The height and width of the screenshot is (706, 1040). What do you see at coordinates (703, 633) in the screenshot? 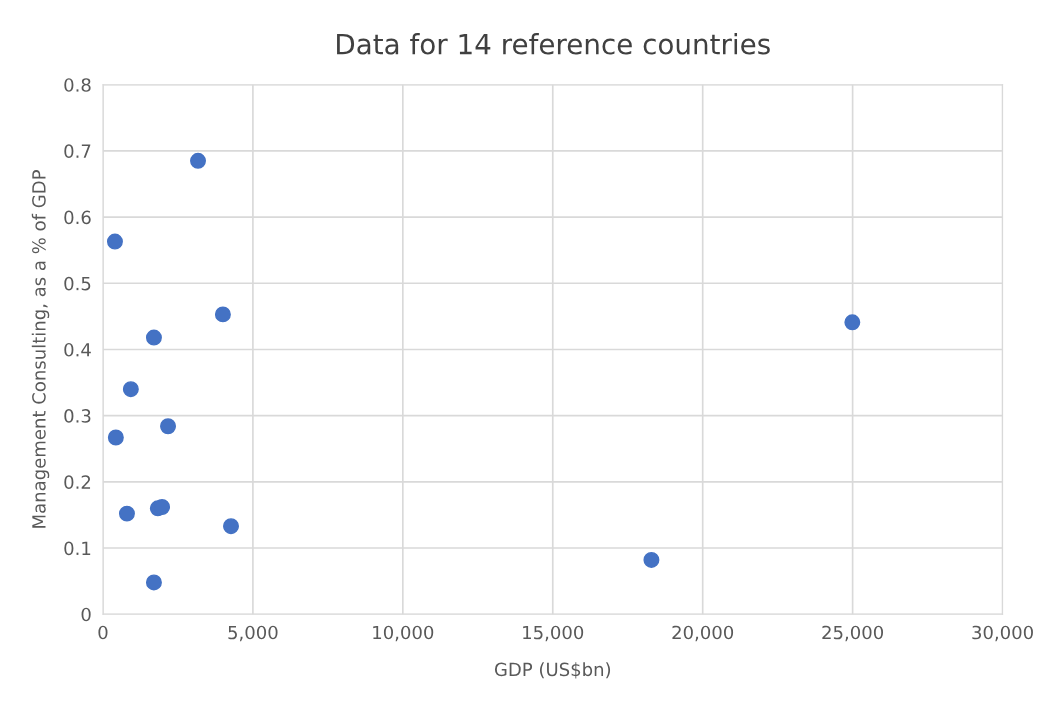
I see `x-tick-label: 20,000` at bounding box center [703, 633].